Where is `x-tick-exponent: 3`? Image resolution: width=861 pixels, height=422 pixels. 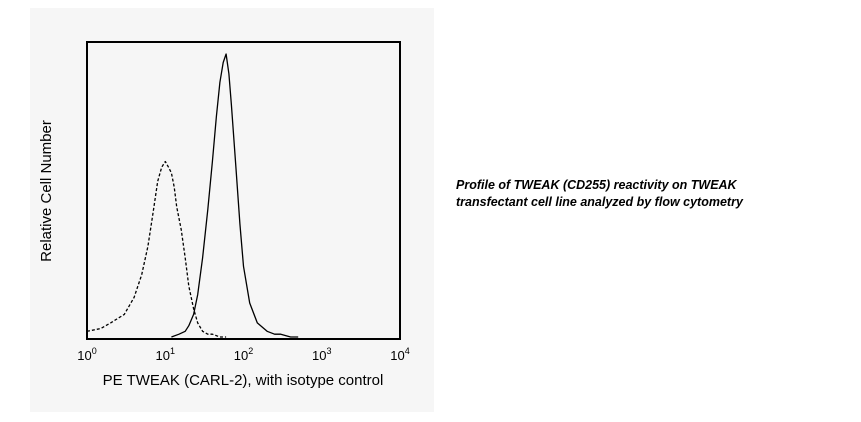 x-tick-exponent: 3 is located at coordinates (329, 351).